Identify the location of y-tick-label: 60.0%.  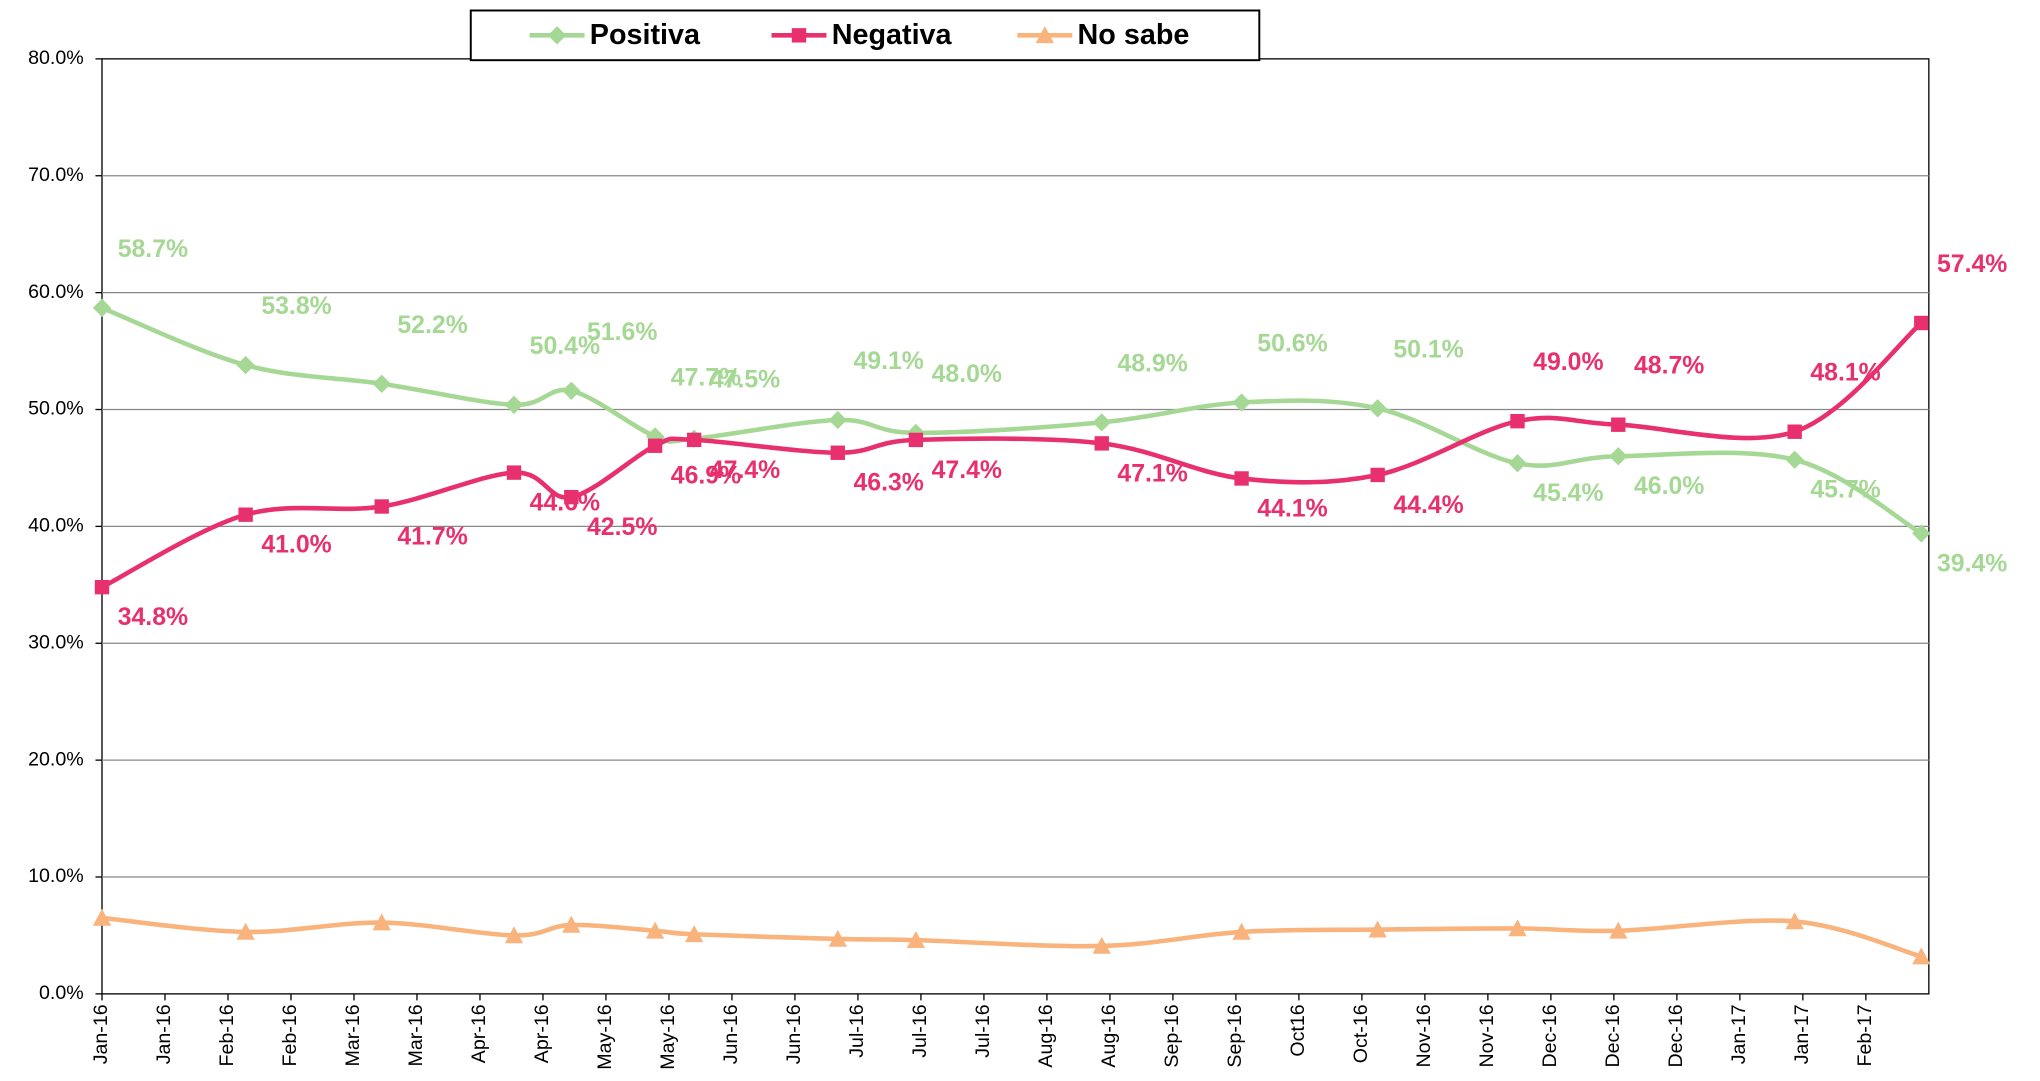
(56, 292).